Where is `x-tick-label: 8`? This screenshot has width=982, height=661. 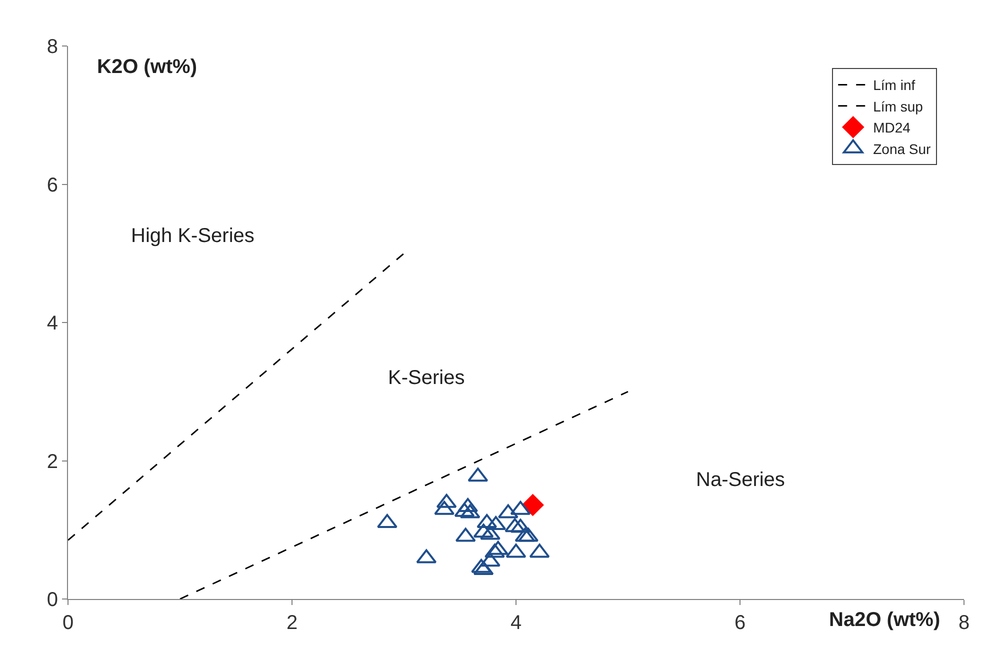 x-tick-label: 8 is located at coordinates (964, 623).